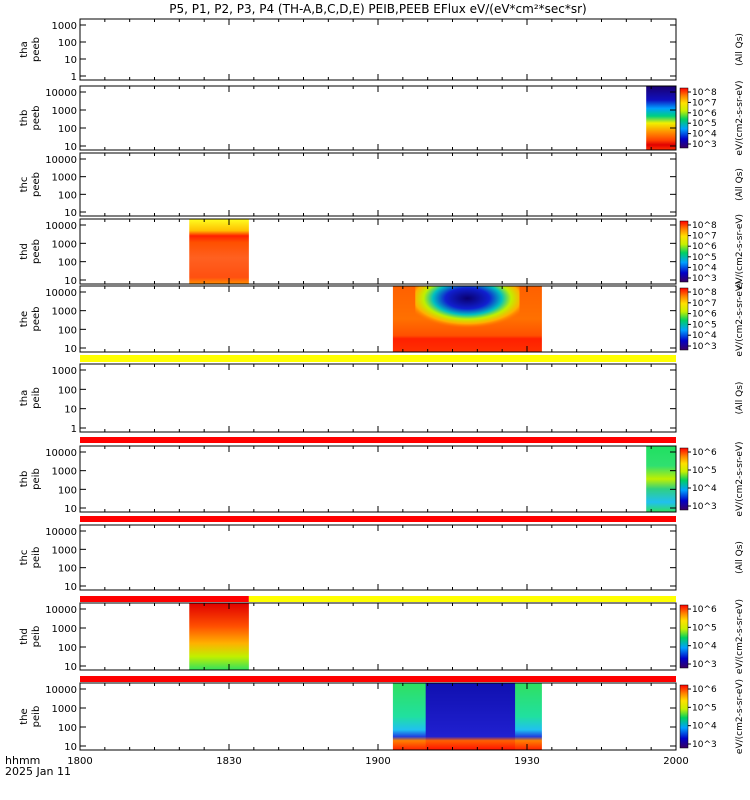 The width and height of the screenshot is (750, 800). I want to click on footer-time-label: hhmm, so click(23, 760).